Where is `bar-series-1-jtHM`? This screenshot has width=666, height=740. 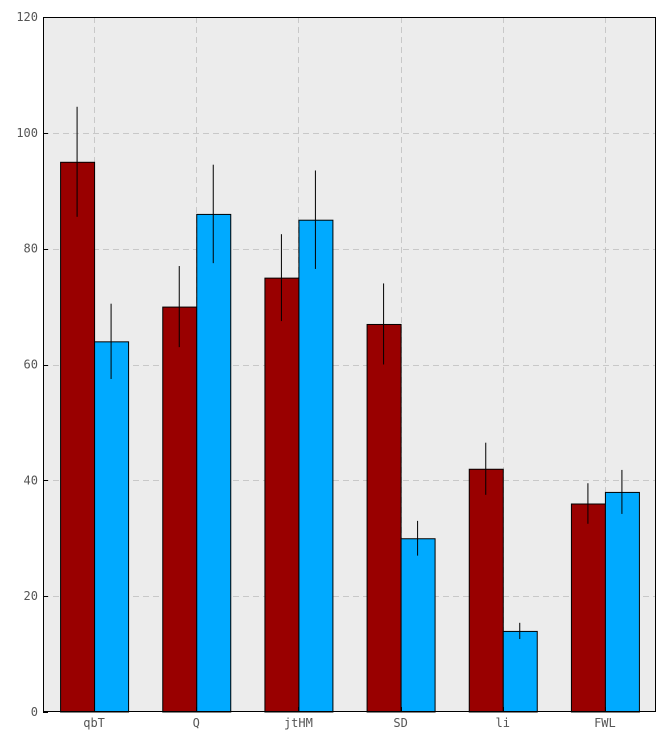 bar-series-1-jtHM is located at coordinates (282, 495).